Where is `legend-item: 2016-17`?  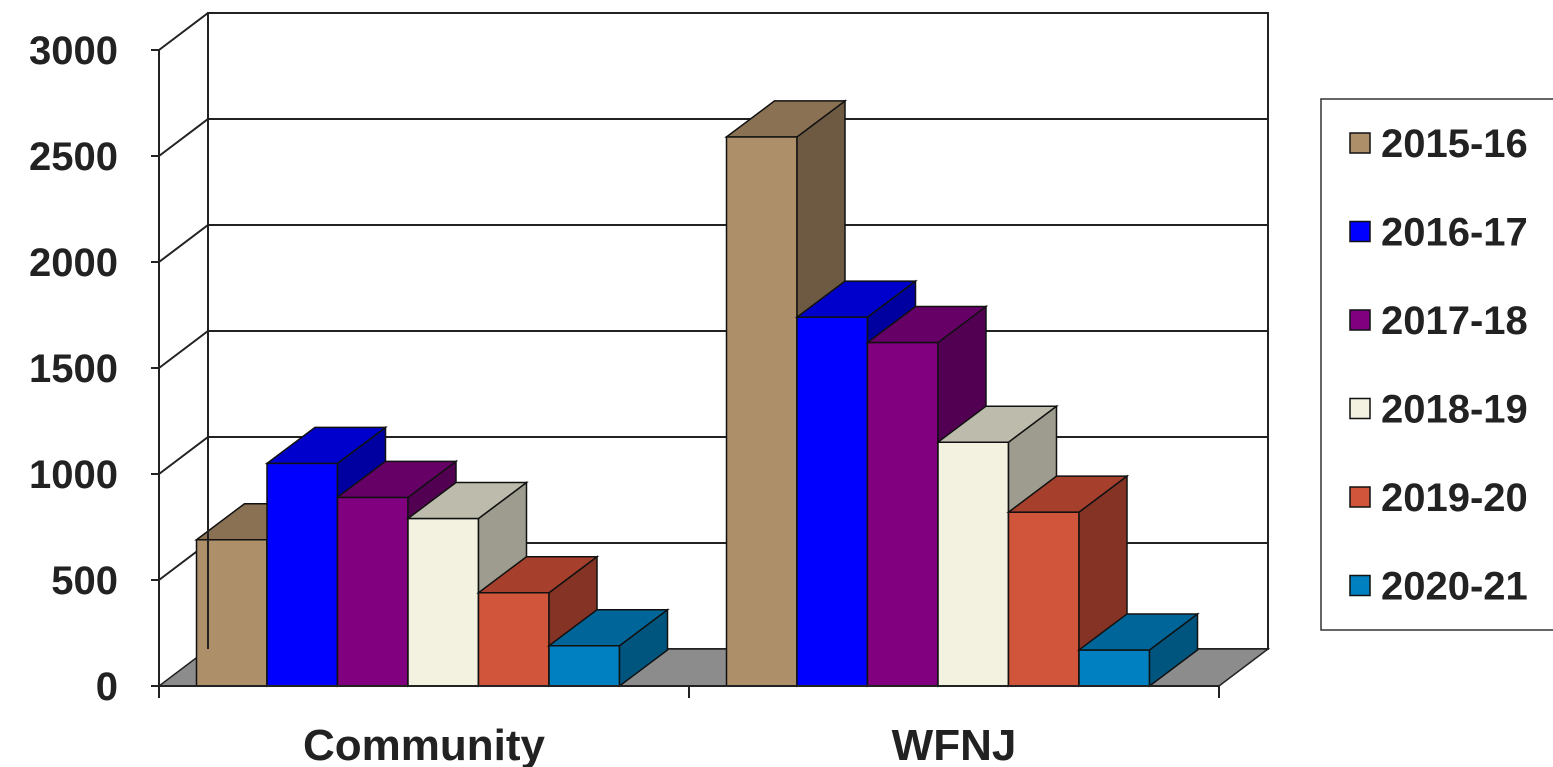
legend-item: 2016-17 is located at coordinates (1438, 233).